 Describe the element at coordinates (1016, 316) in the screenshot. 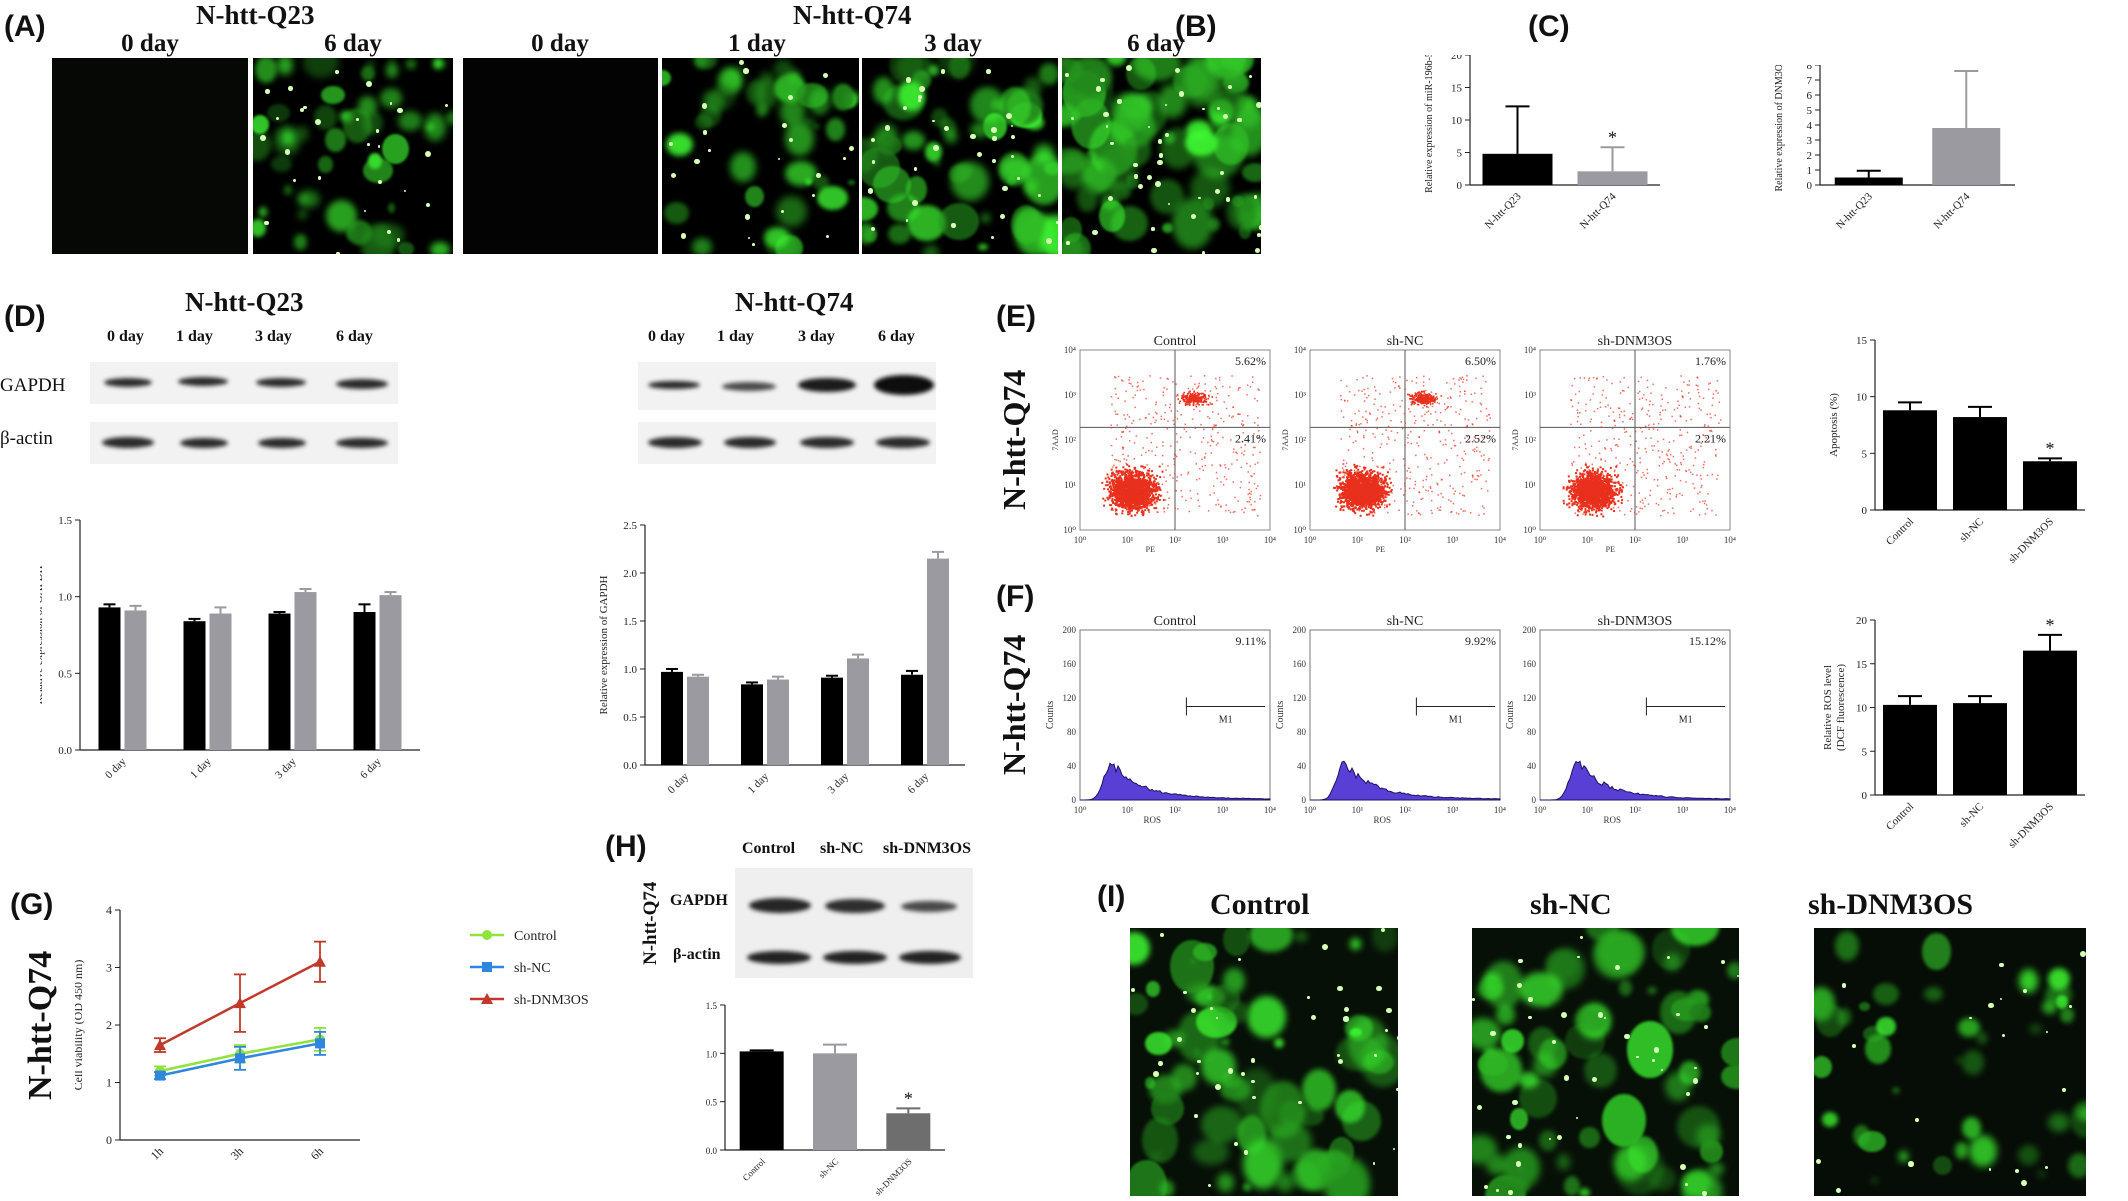

I see `panel-label-e: (E)` at that location.